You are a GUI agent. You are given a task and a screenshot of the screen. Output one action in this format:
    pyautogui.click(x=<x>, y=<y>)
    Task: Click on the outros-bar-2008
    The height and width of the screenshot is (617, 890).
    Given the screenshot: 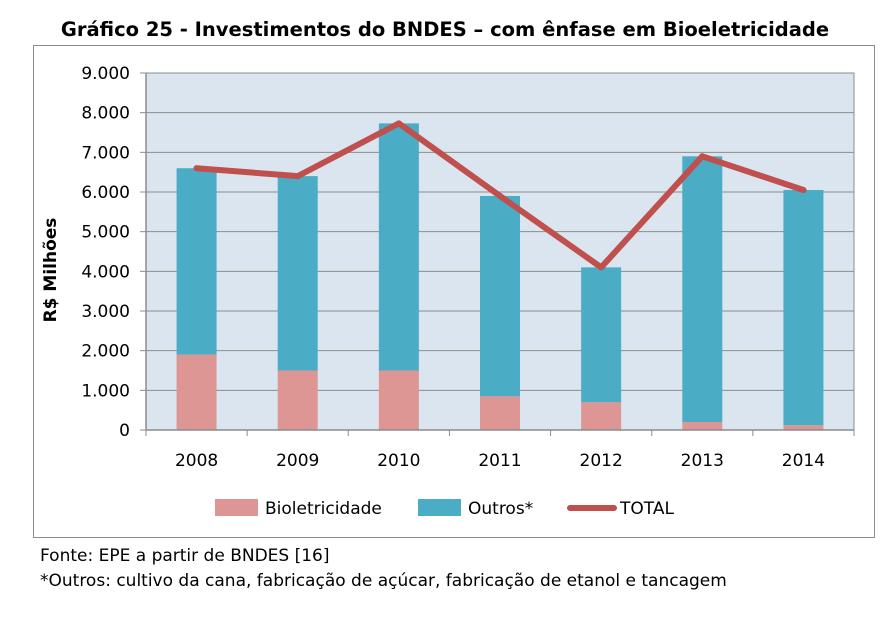 What is the action you would take?
    pyautogui.click(x=196, y=261)
    